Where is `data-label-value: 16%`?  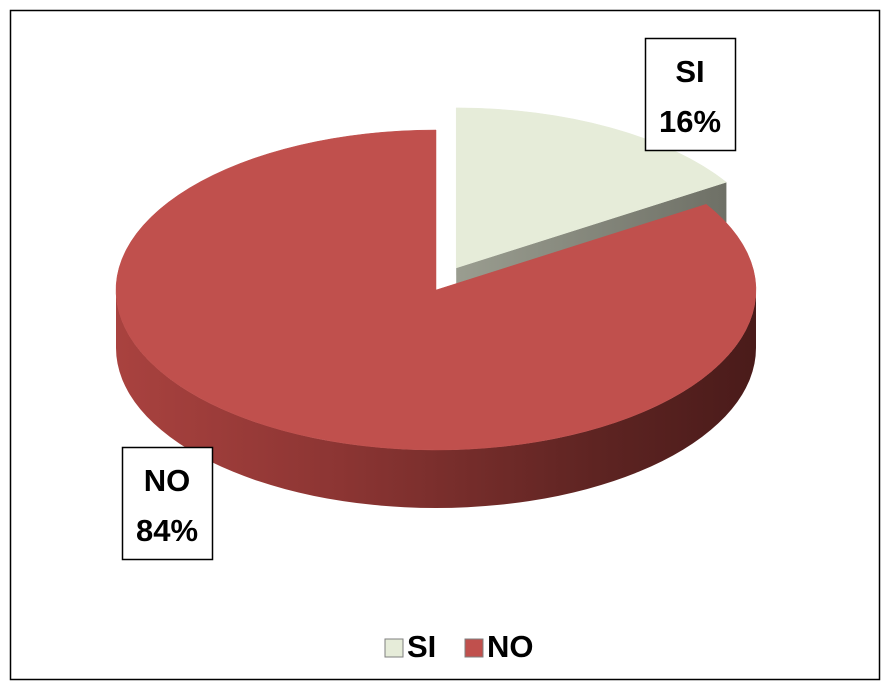 data-label-value: 16% is located at coordinates (690, 121).